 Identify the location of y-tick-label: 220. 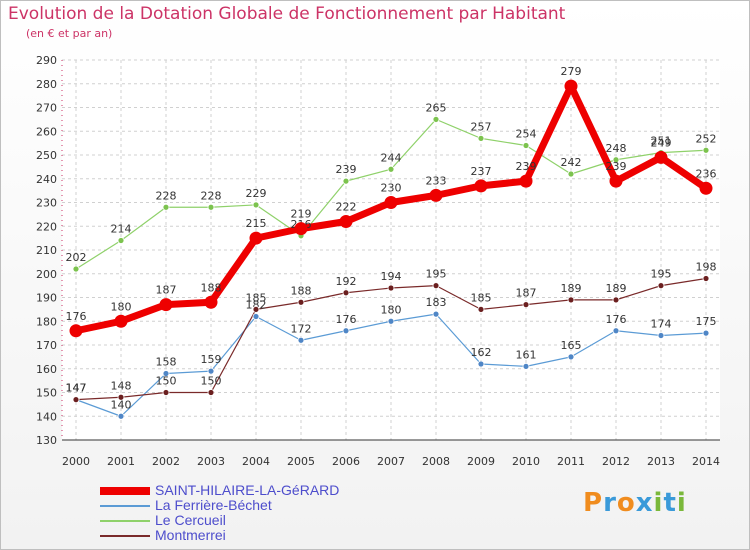
(46, 226).